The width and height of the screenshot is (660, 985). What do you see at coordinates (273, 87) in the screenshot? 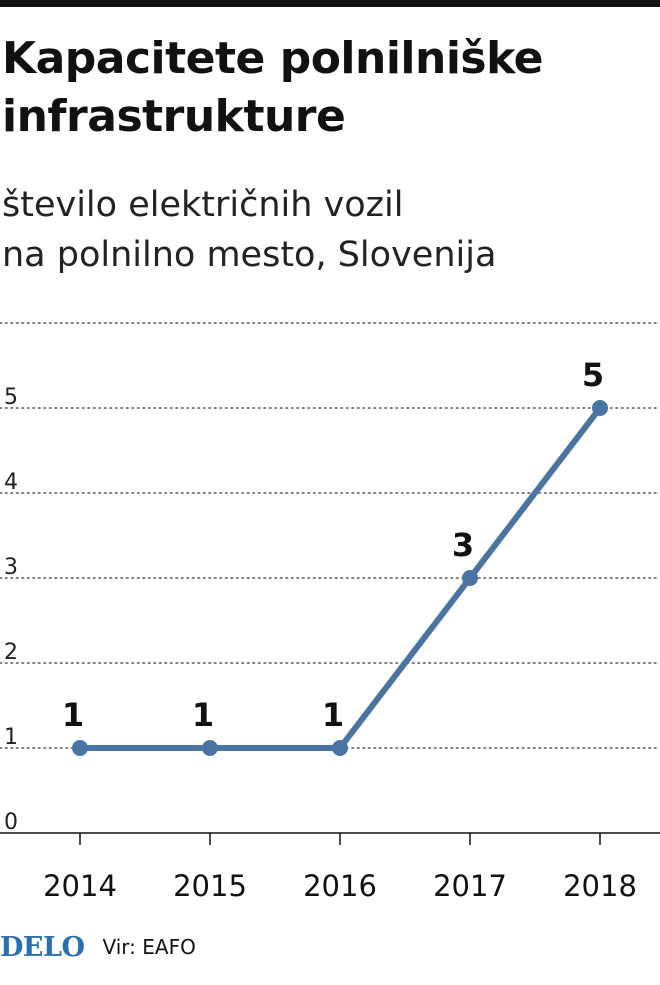
I see `chart-title: Kapacitete polnilniške infrastrukture` at bounding box center [273, 87].